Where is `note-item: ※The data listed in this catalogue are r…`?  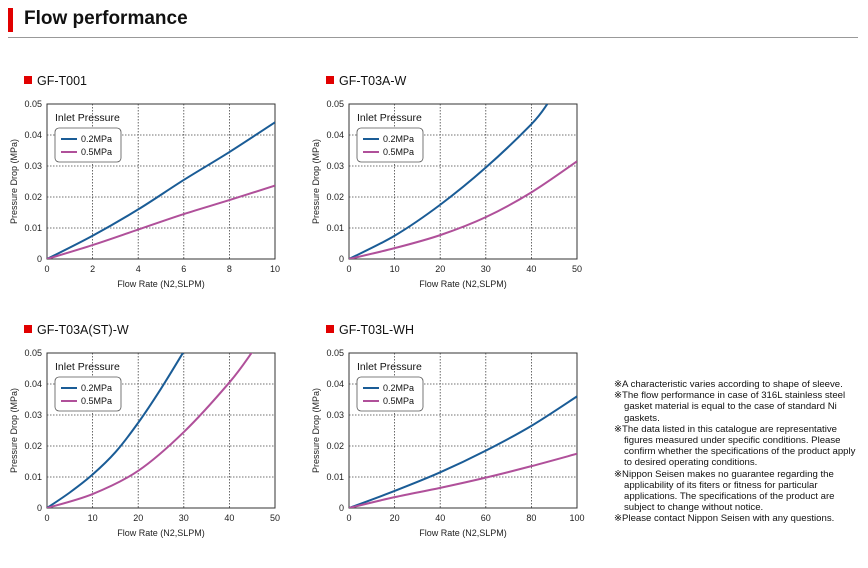 note-item: ※The data listed in this catalogue are r… is located at coordinates (735, 446).